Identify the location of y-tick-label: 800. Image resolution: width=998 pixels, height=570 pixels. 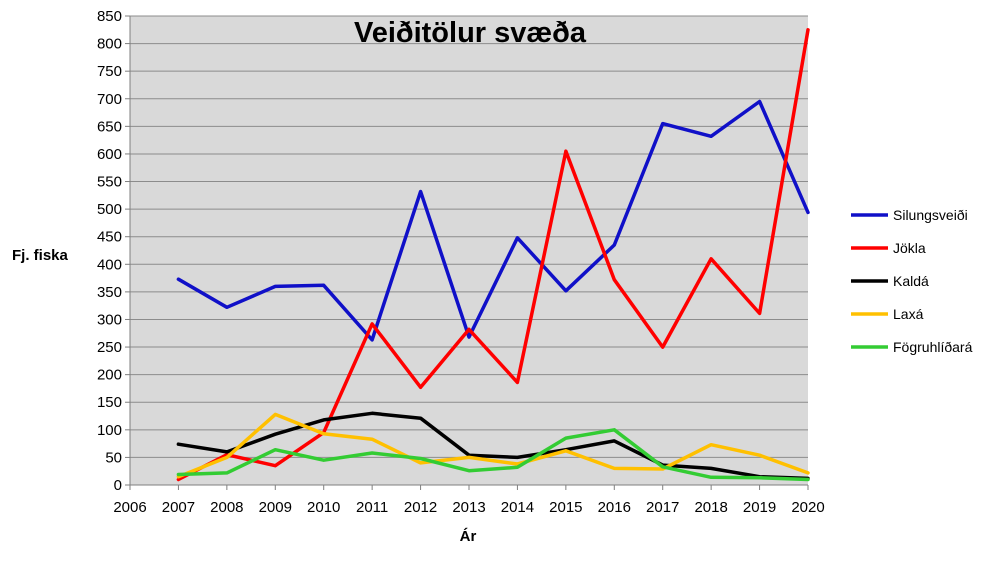
(109, 44).